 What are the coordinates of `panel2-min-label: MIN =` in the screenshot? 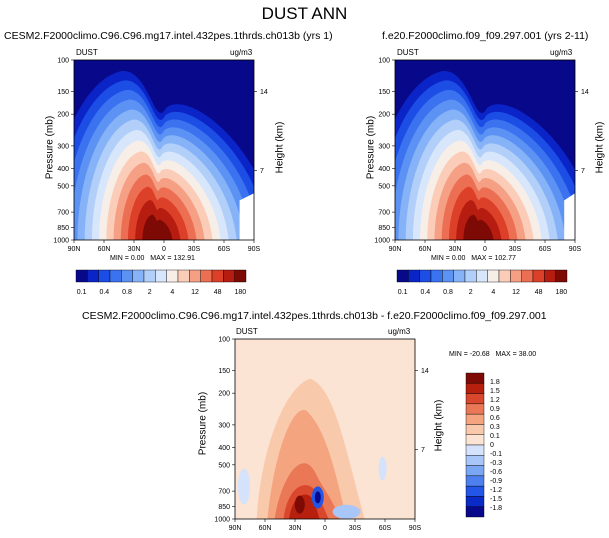 It's located at (440, 258).